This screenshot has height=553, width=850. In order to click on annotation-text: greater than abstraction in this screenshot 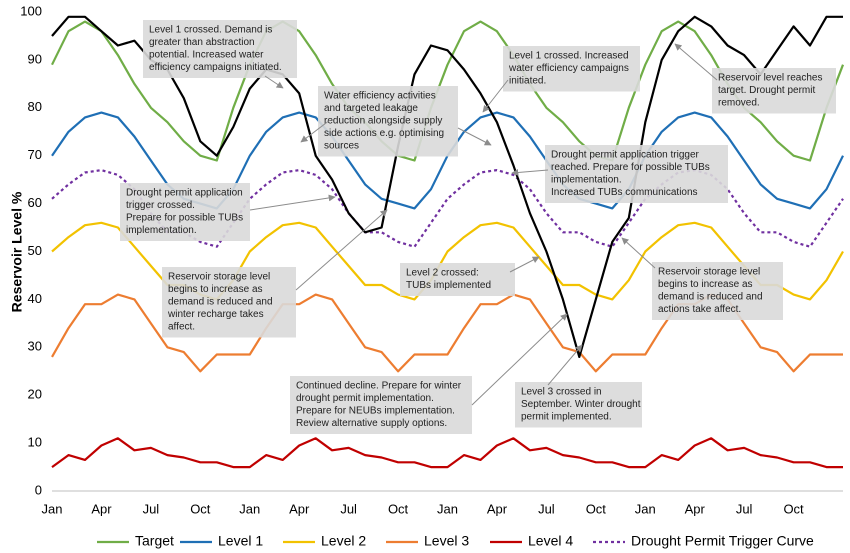, I will do `click(202, 42)`.